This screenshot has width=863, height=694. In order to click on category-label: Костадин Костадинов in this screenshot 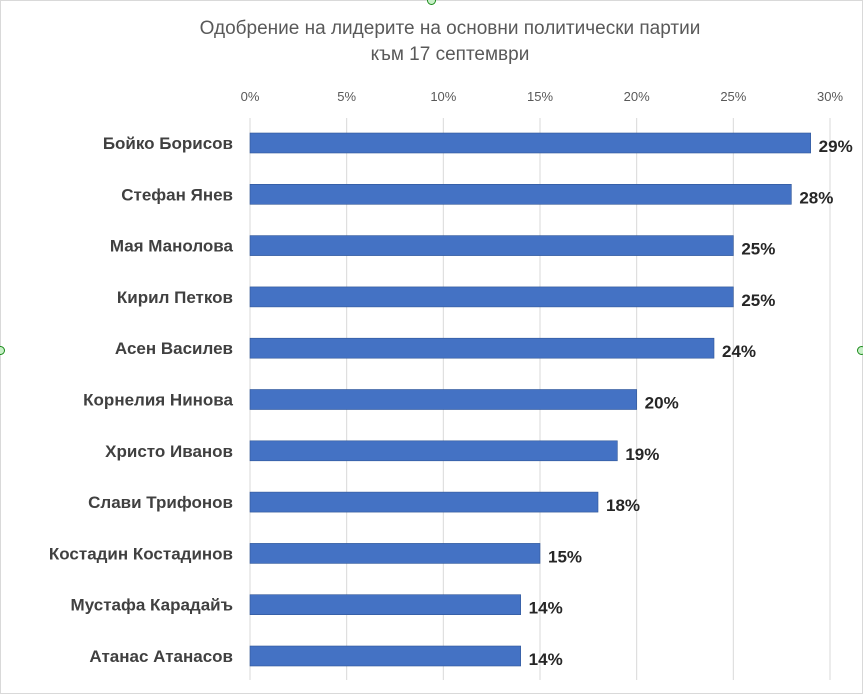, I will do `click(141, 553)`.